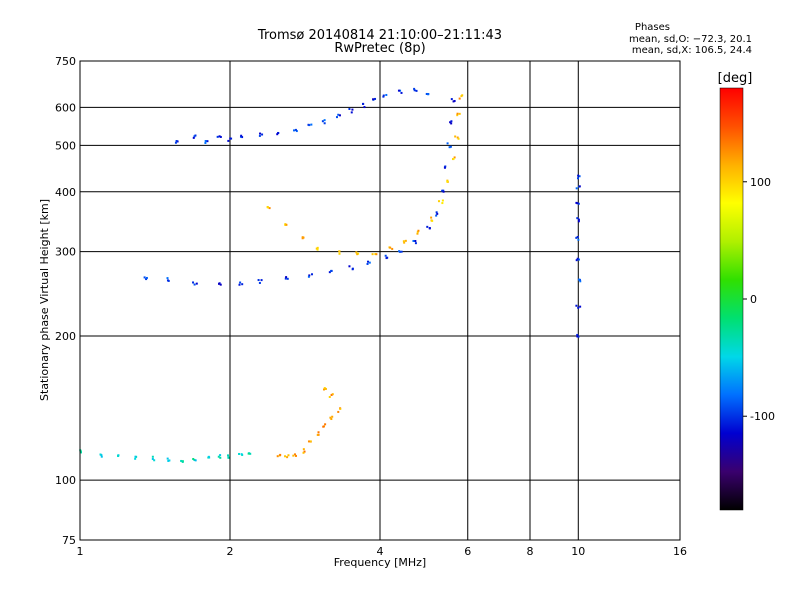 The width and height of the screenshot is (800, 600). What do you see at coordinates (80, 551) in the screenshot?
I see `x-tick-label: 1` at bounding box center [80, 551].